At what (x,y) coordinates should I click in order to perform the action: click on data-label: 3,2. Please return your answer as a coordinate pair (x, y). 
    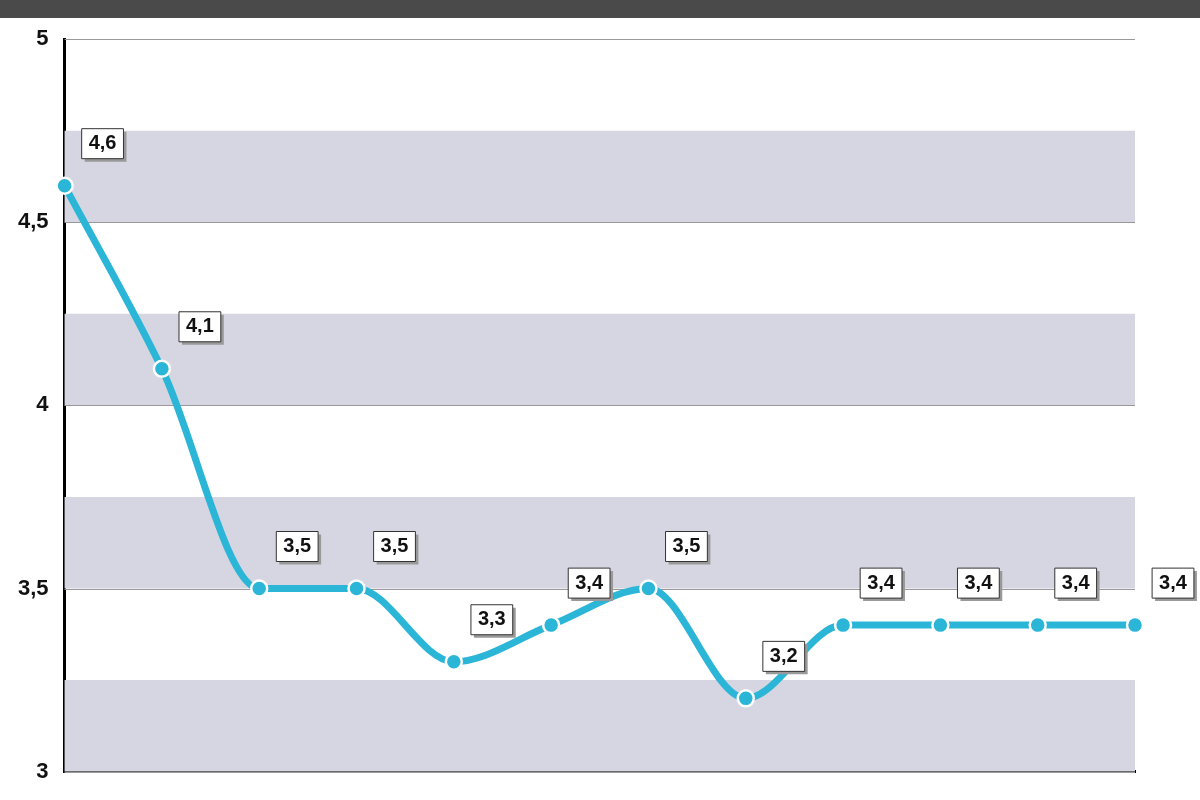
    Looking at the image, I should click on (783, 654).